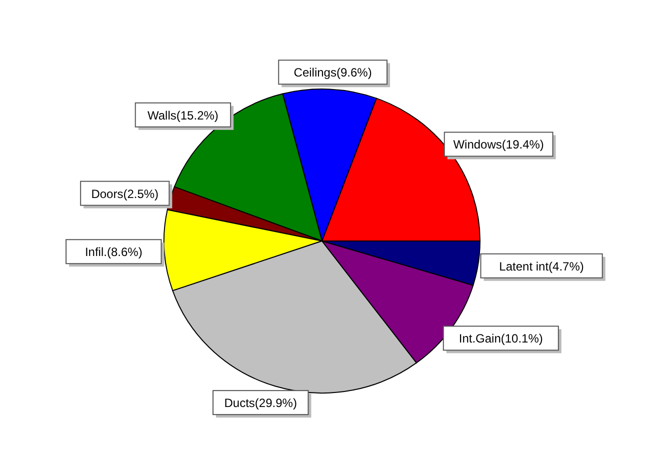  Describe the element at coordinates (498, 145) in the screenshot. I see `slice-label: Windows(19.4%)` at that location.